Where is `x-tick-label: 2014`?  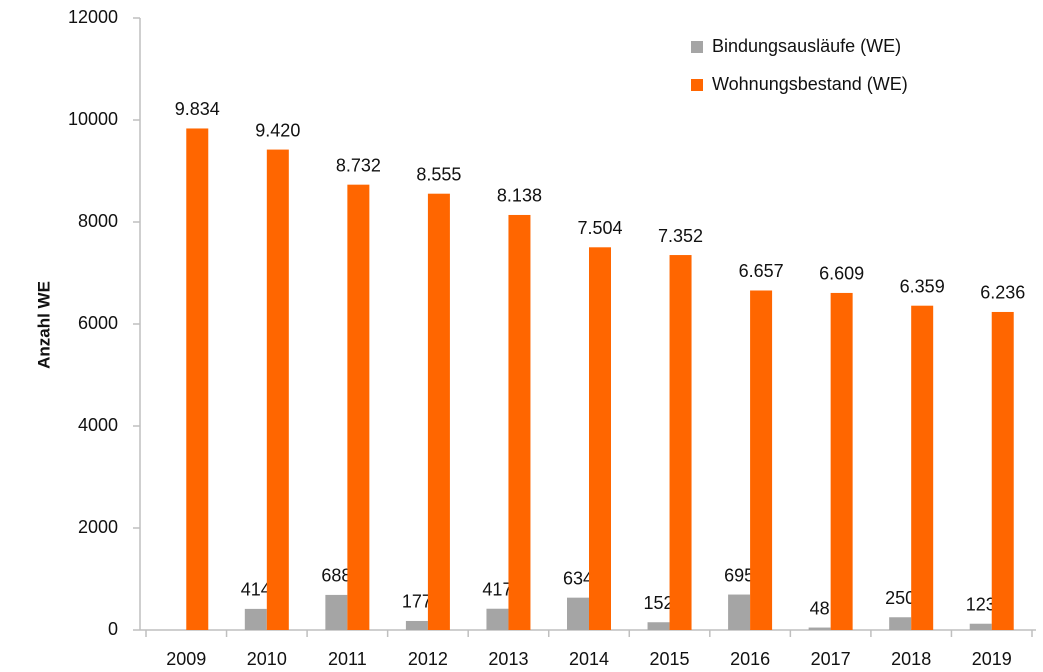 x-tick-label: 2014 is located at coordinates (589, 659).